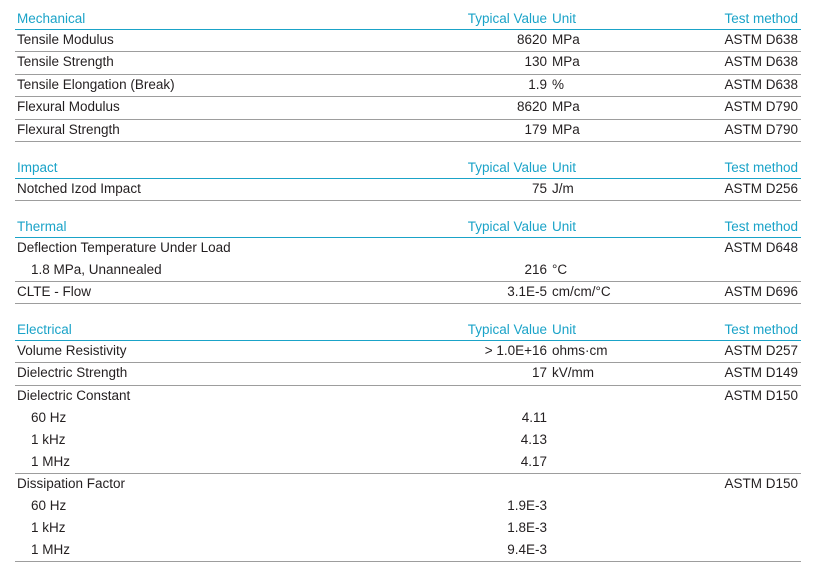  I want to click on table-row: Dielectric Strength 17 kV/mm ASTM D149, so click(408, 374).